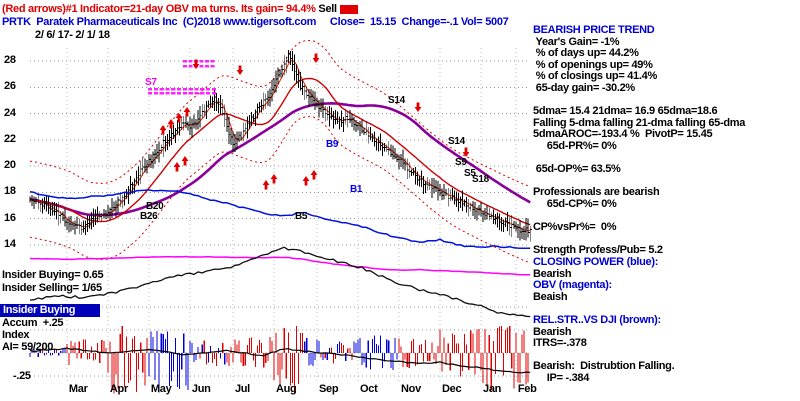 The width and height of the screenshot is (800, 401). What do you see at coordinates (623, 134) in the screenshot?
I see `stat-line: 5dmaAROC=-193.4 % PivotP= 15.45` at bounding box center [623, 134].